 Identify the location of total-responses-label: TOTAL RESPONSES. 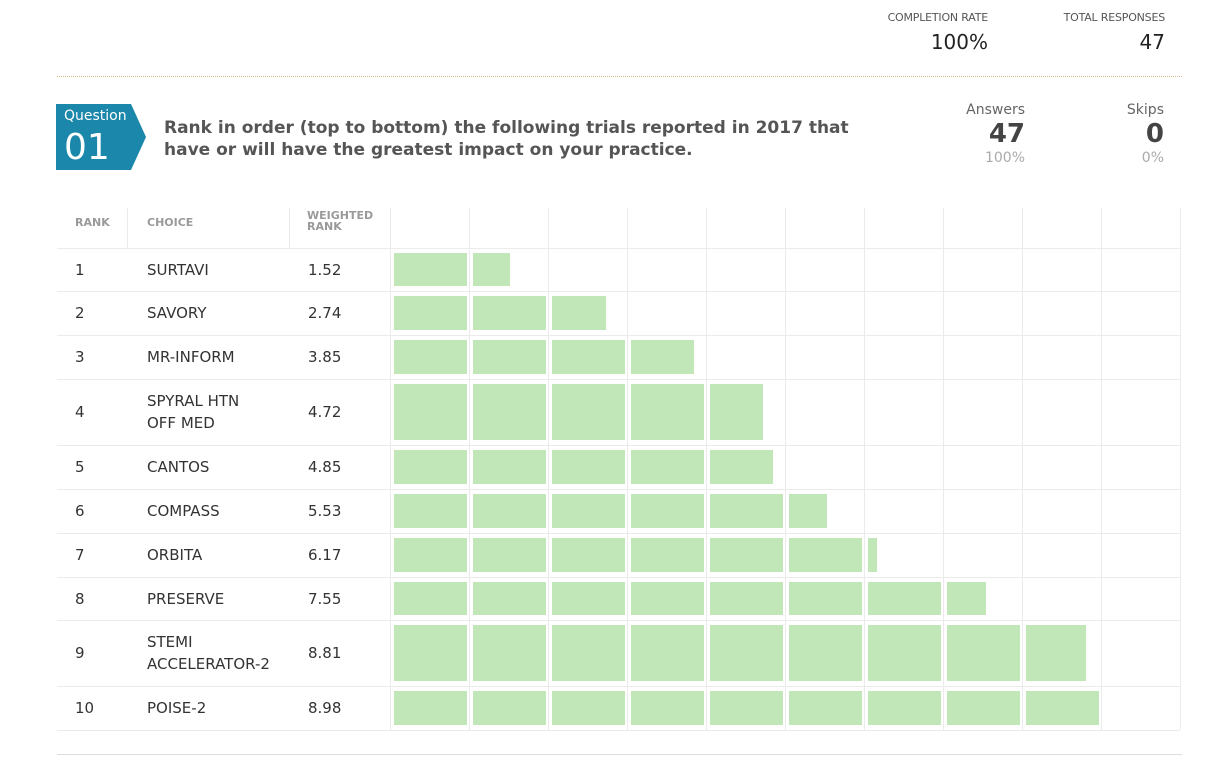
(1114, 17).